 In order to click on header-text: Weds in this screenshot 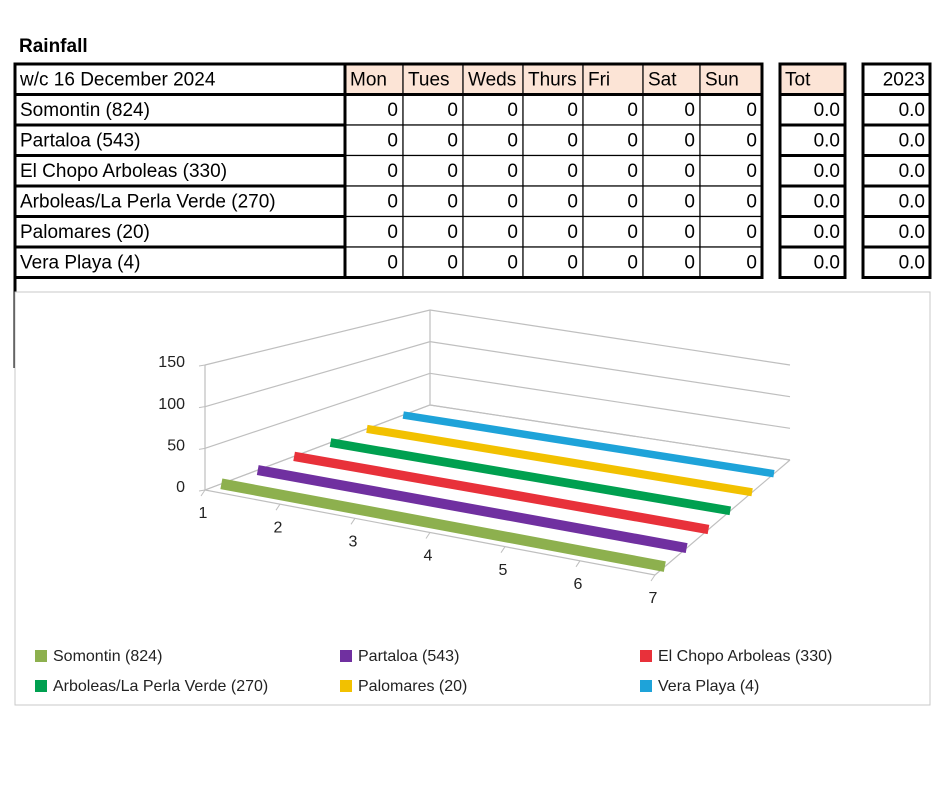, I will do `click(492, 79)`.